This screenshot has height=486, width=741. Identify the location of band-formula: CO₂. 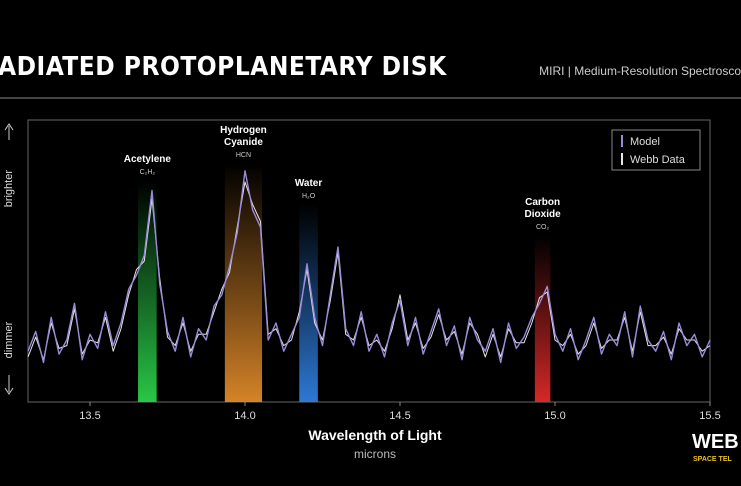
(543, 227).